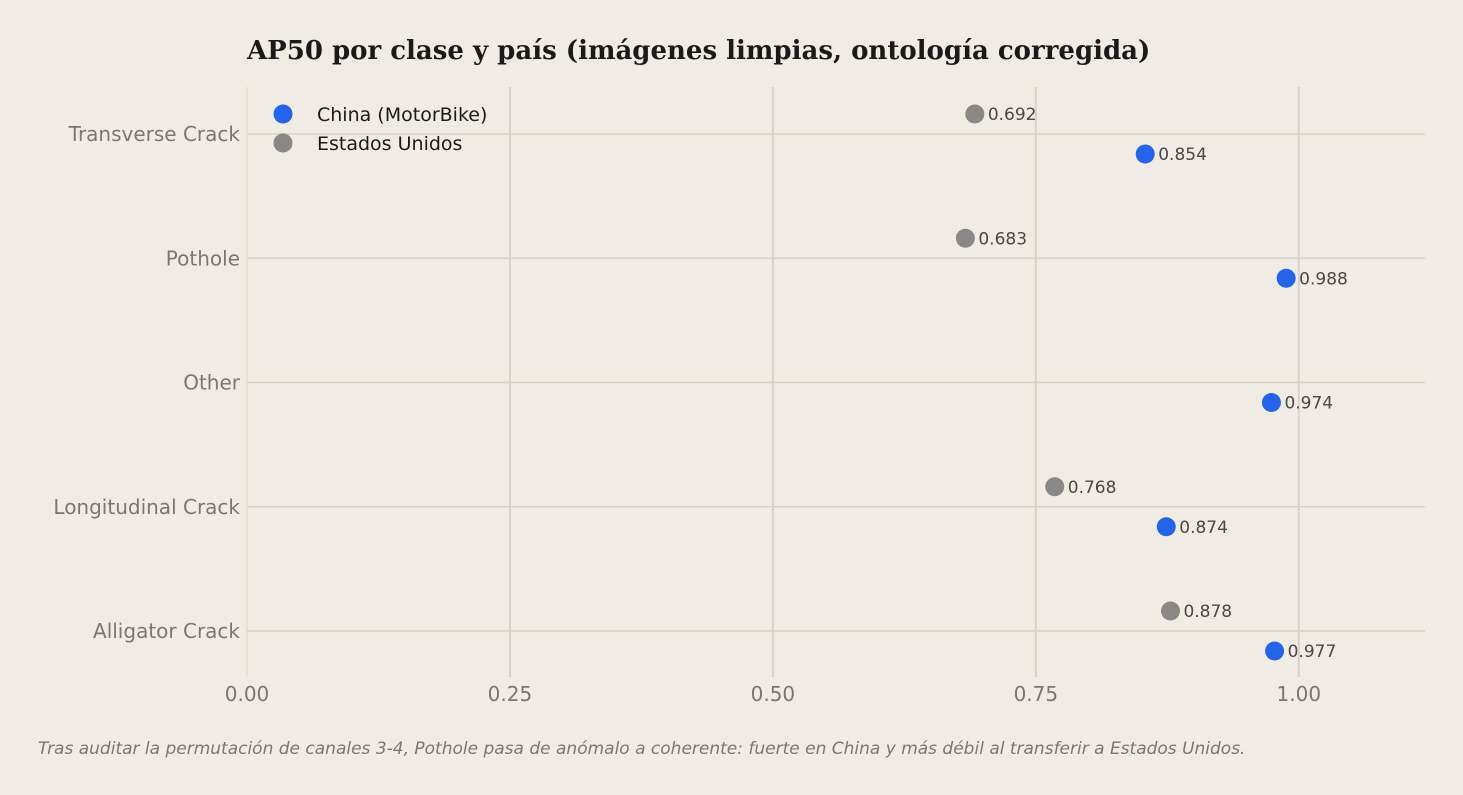 This screenshot has height=795, width=1463. I want to click on data-label: 0.988, so click(1323, 279).